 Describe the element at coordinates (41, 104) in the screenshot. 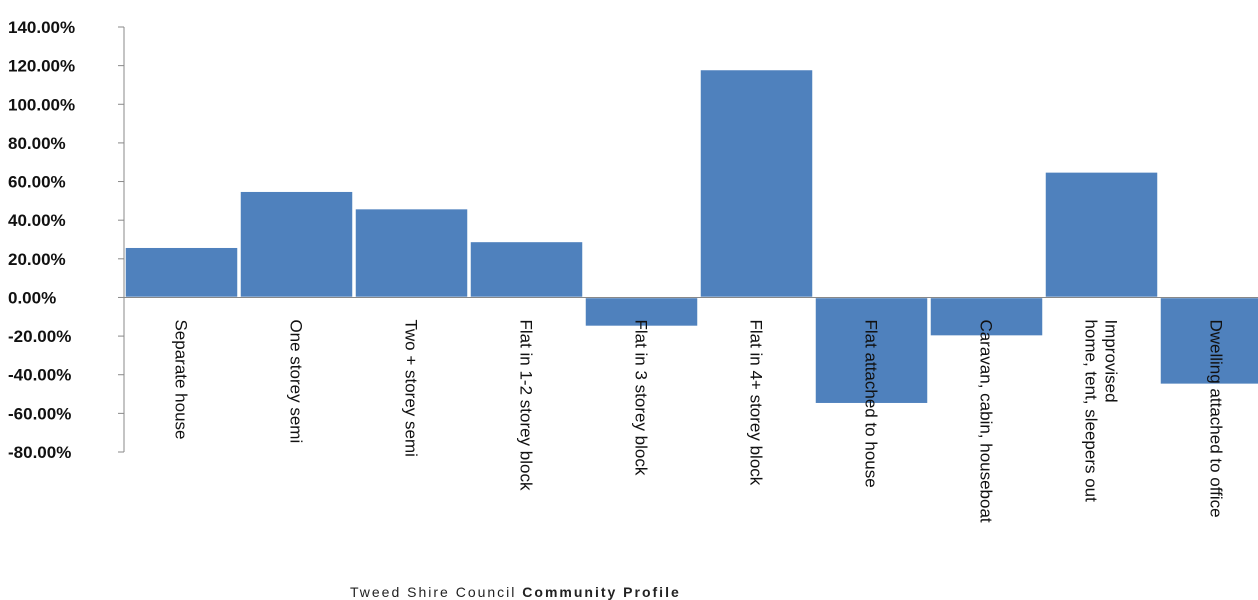

I see `y-tick-label: 100.00%` at that location.